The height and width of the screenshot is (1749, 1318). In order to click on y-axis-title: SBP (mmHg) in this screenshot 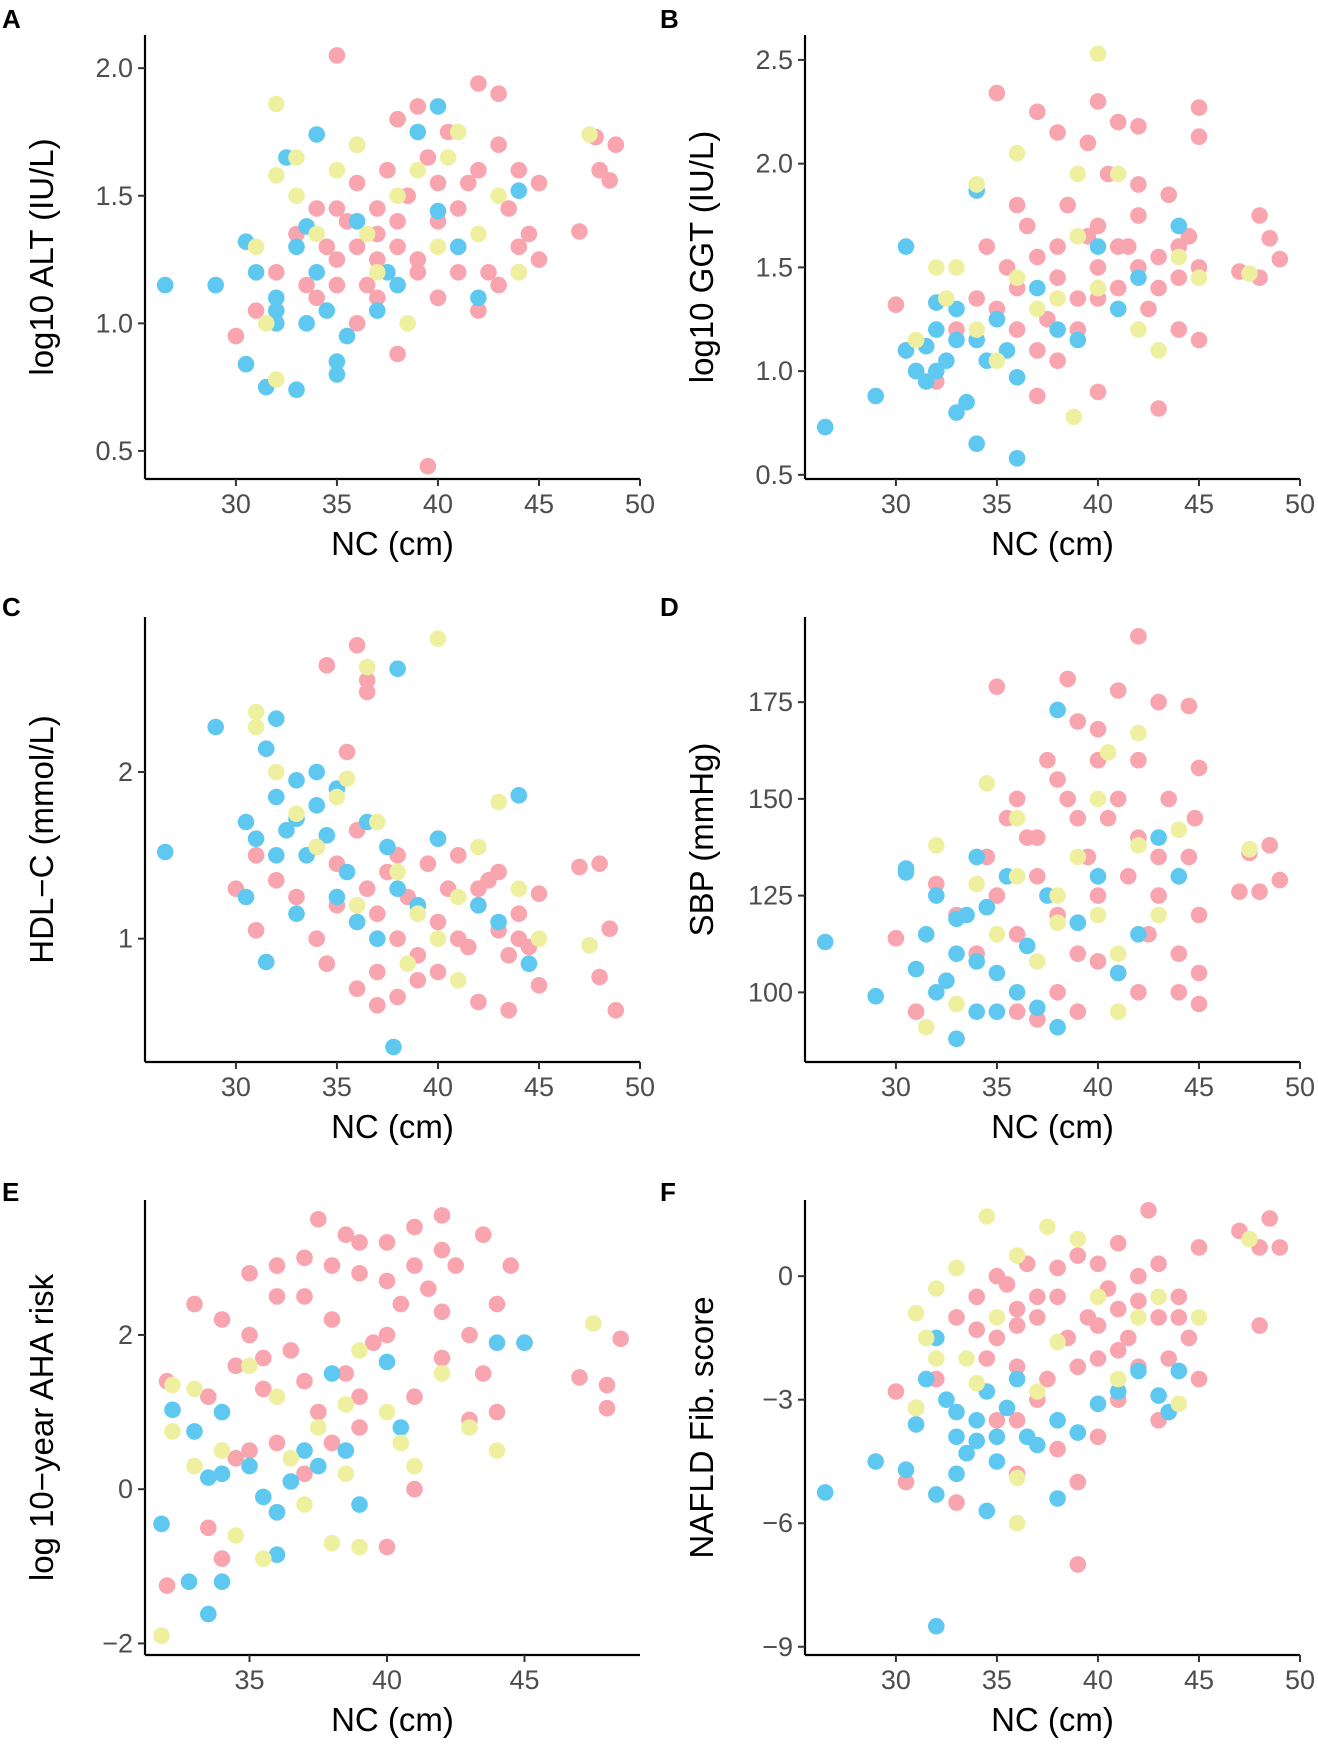, I will do `click(701, 840)`.